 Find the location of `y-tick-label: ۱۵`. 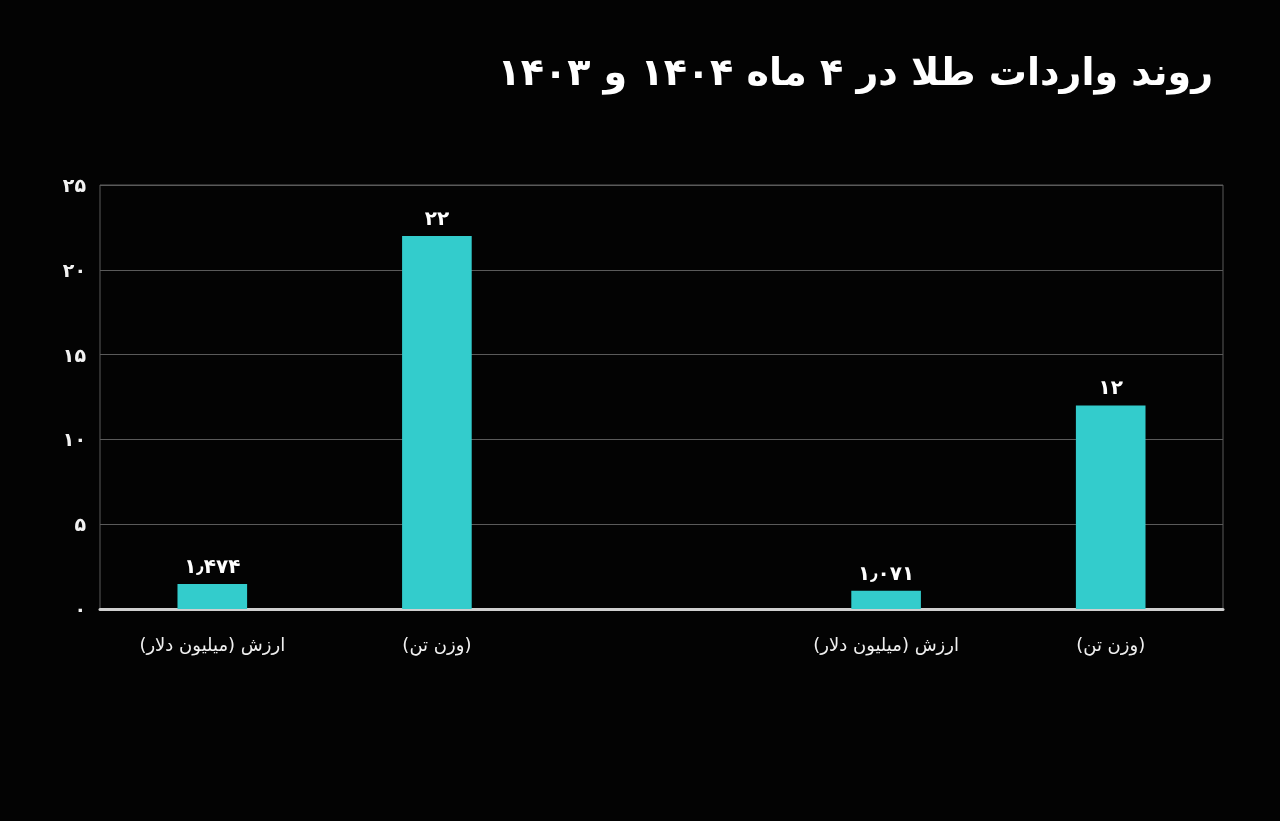

y-tick-label: ۱۵ is located at coordinates (74, 354).